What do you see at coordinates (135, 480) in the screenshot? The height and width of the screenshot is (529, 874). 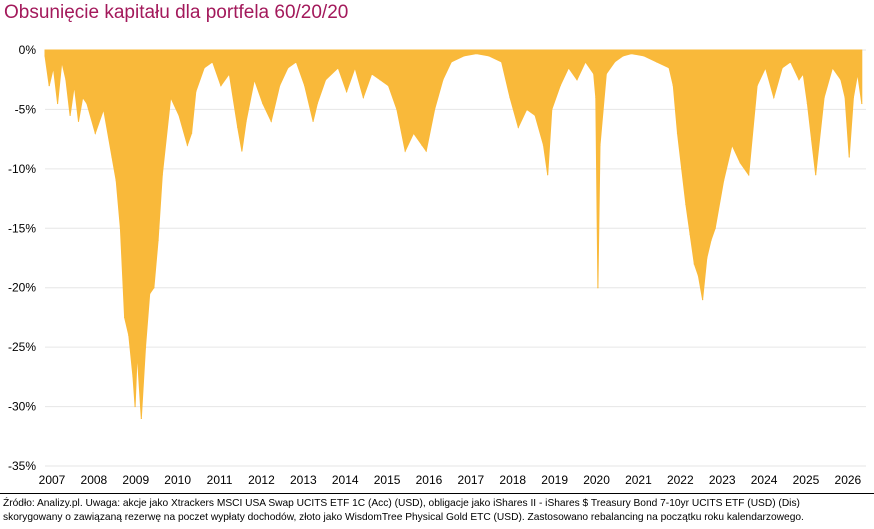 I see `x-tick-label: 2009` at bounding box center [135, 480].